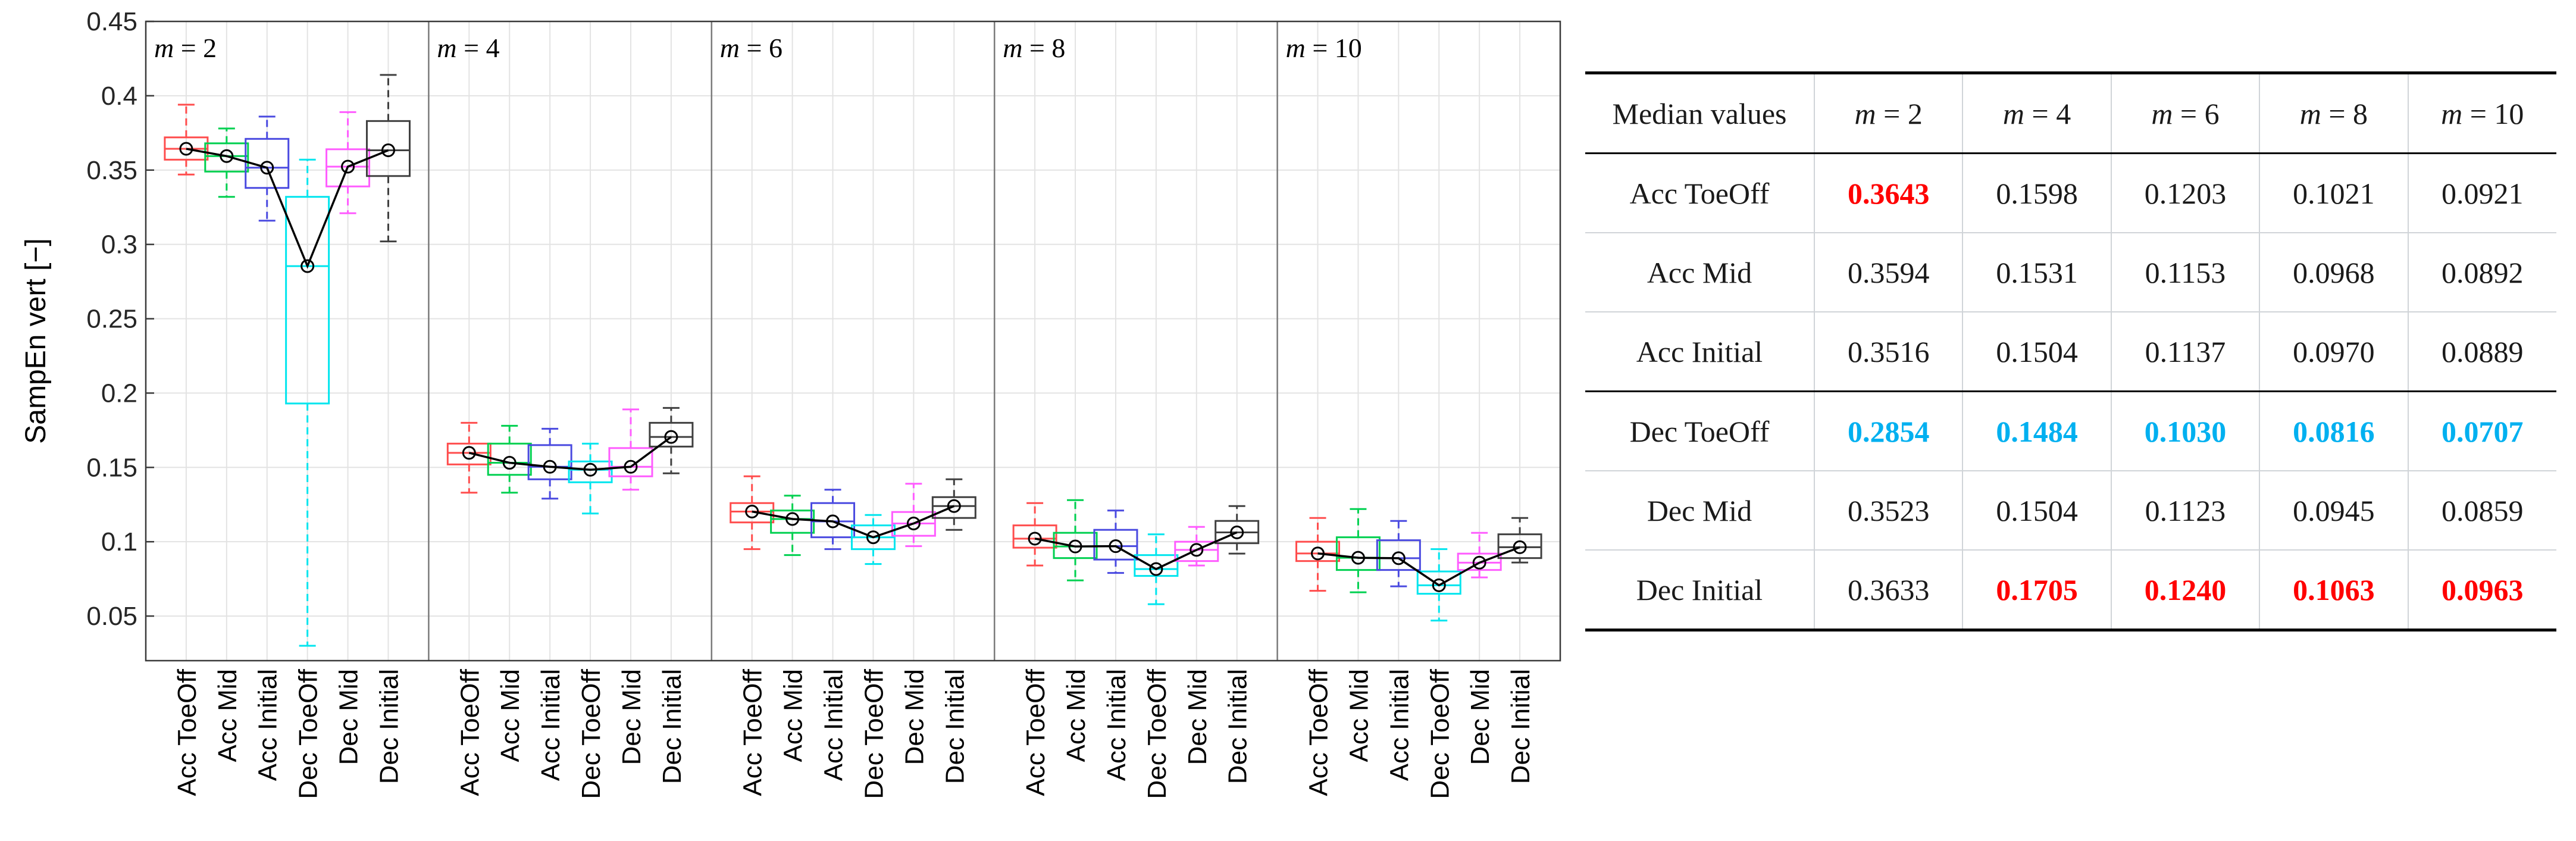 The height and width of the screenshot is (841, 2576). What do you see at coordinates (111, 22) in the screenshot?
I see `y-tick-label: 0.45` at bounding box center [111, 22].